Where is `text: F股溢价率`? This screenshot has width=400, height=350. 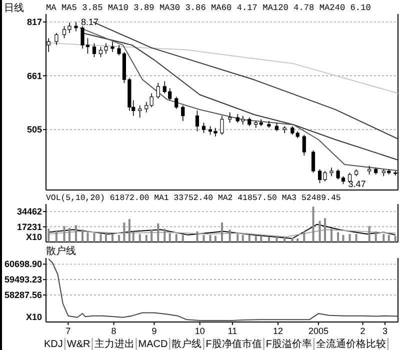 text: F股溢价率 is located at coordinates (289, 344).